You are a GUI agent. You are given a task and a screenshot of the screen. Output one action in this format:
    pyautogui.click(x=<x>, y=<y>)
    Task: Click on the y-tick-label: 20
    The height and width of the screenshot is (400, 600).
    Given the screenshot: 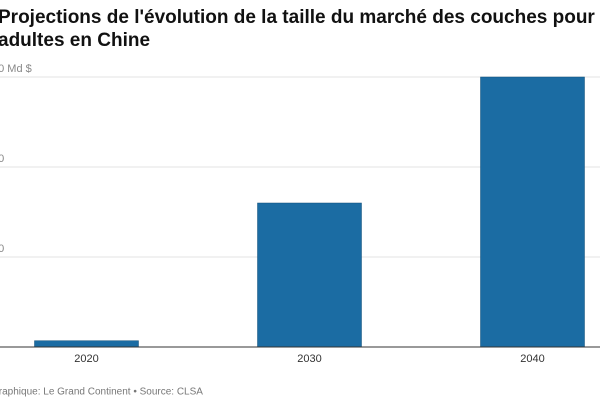 What is the action you would take?
    pyautogui.click(x=2, y=159)
    